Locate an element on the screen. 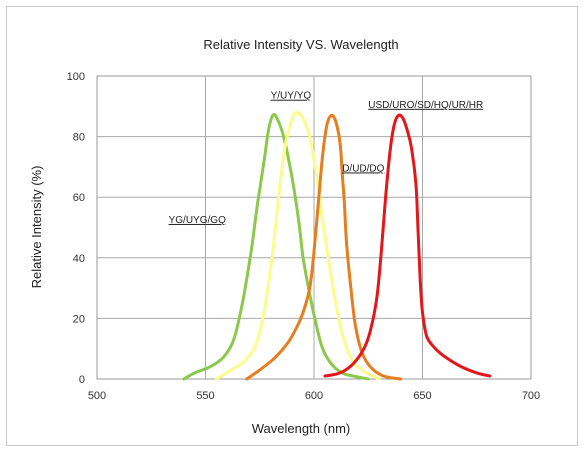 The height and width of the screenshot is (452, 586). series-label-d-ud-dq: D/UD/DQ is located at coordinates (363, 168).